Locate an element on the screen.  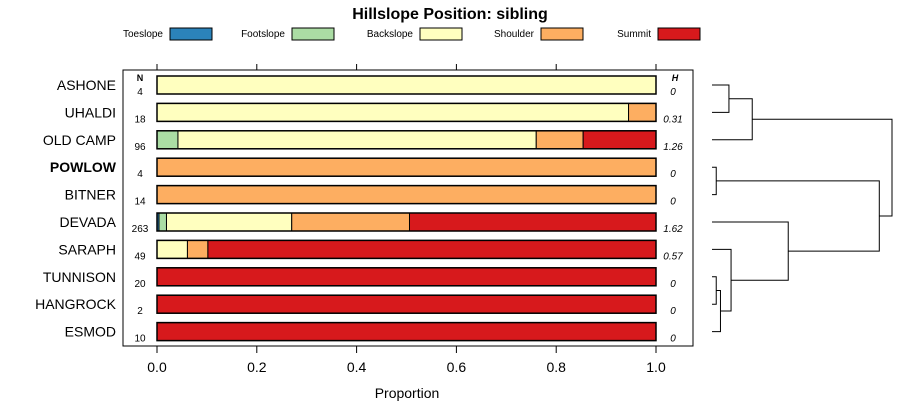
dendrogram is located at coordinates (802, 208).